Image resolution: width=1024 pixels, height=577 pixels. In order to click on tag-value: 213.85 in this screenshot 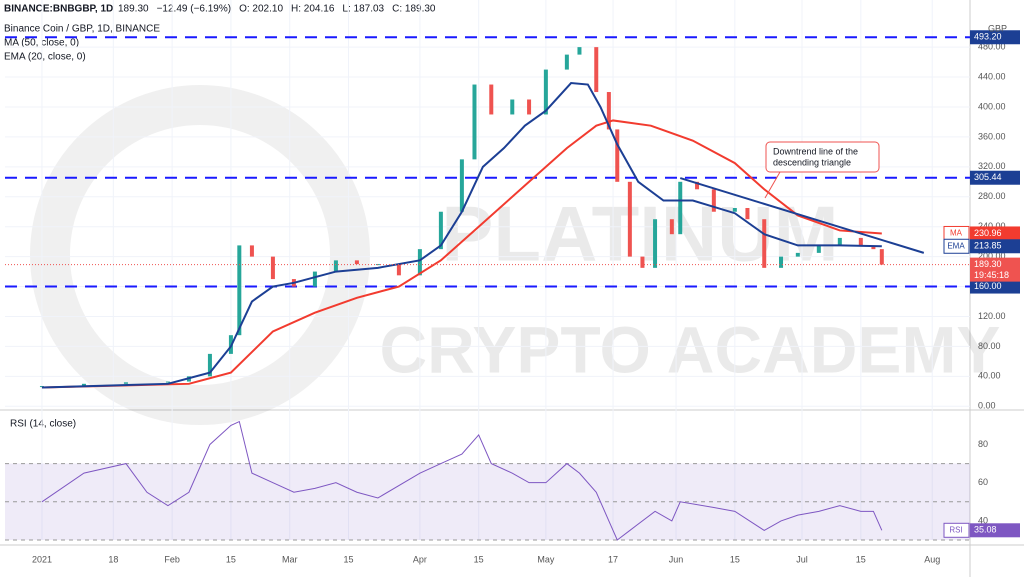, I will do `click(988, 246)`.